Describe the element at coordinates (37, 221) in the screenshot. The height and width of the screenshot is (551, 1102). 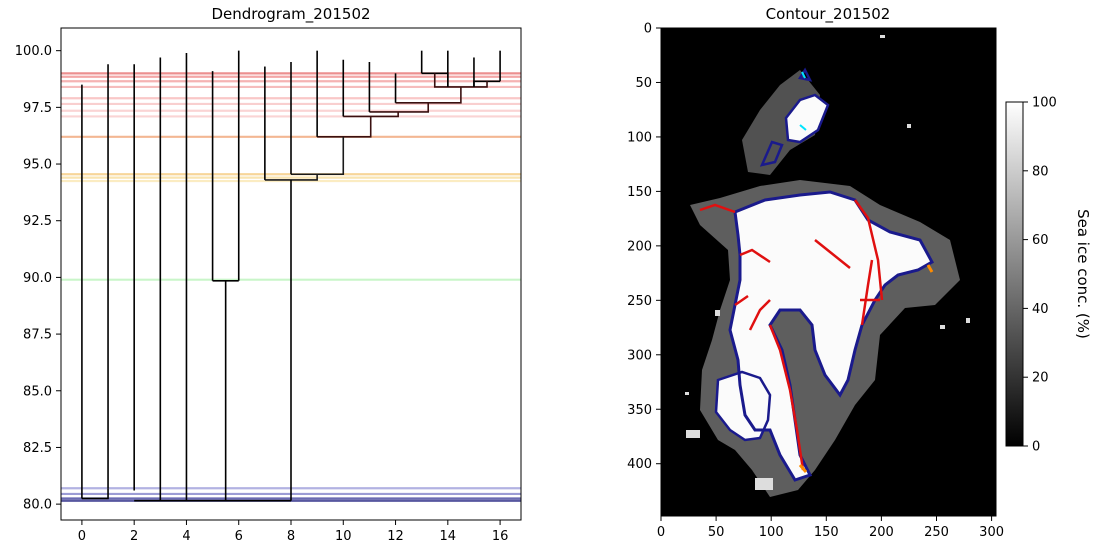
I see `y-tick-label: 92.5` at that location.